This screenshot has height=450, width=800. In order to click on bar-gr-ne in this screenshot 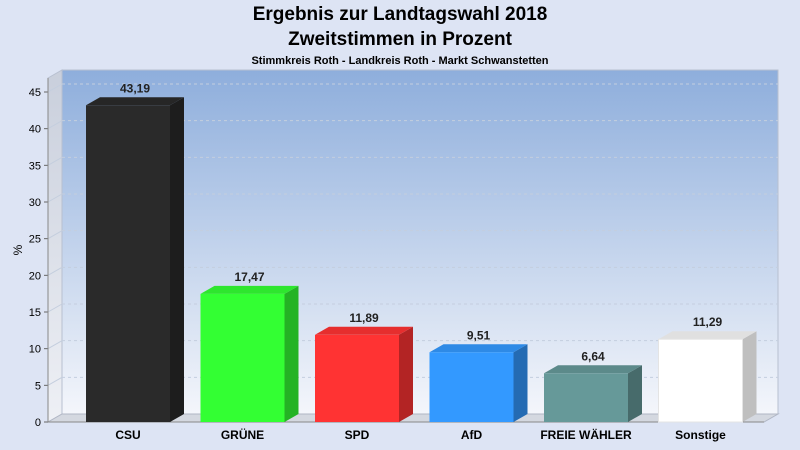, I will do `click(249, 353)`.